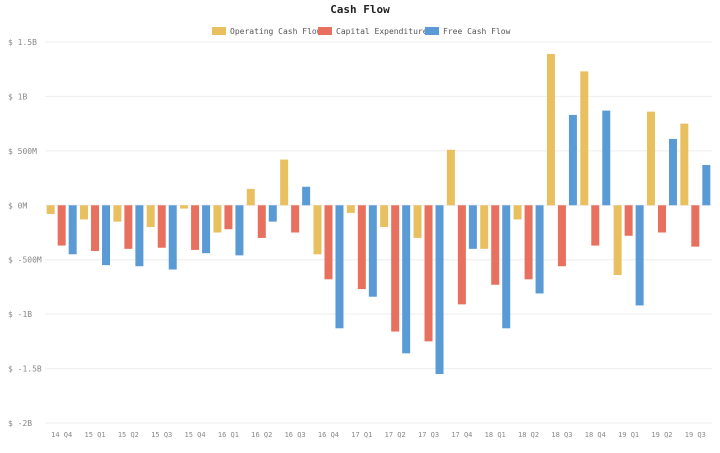 The height and width of the screenshot is (453, 720). What do you see at coordinates (128, 435) in the screenshot?
I see `x-tick-label: 15 Q2` at bounding box center [128, 435].